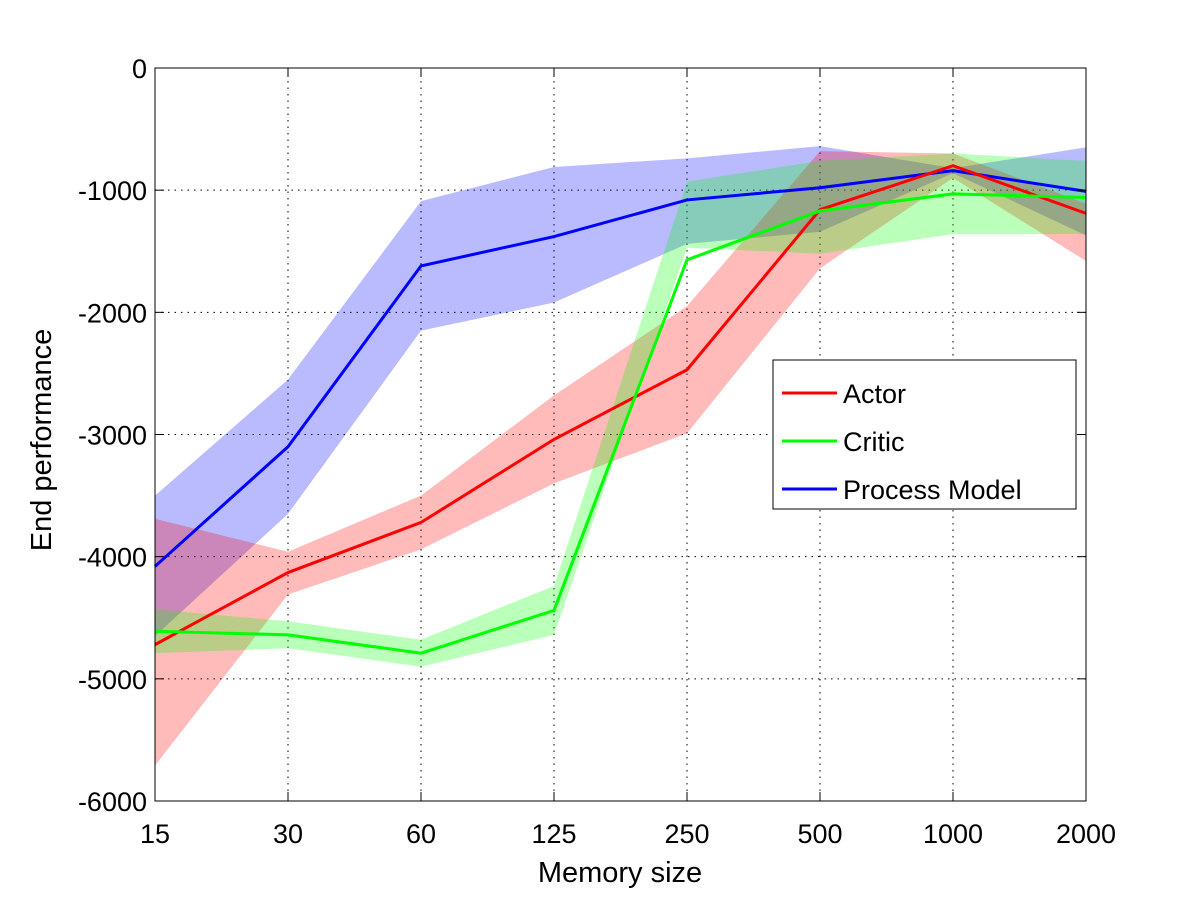 This screenshot has width=1200, height=900. What do you see at coordinates (421, 834) in the screenshot?
I see `x-tick-label: 60` at bounding box center [421, 834].